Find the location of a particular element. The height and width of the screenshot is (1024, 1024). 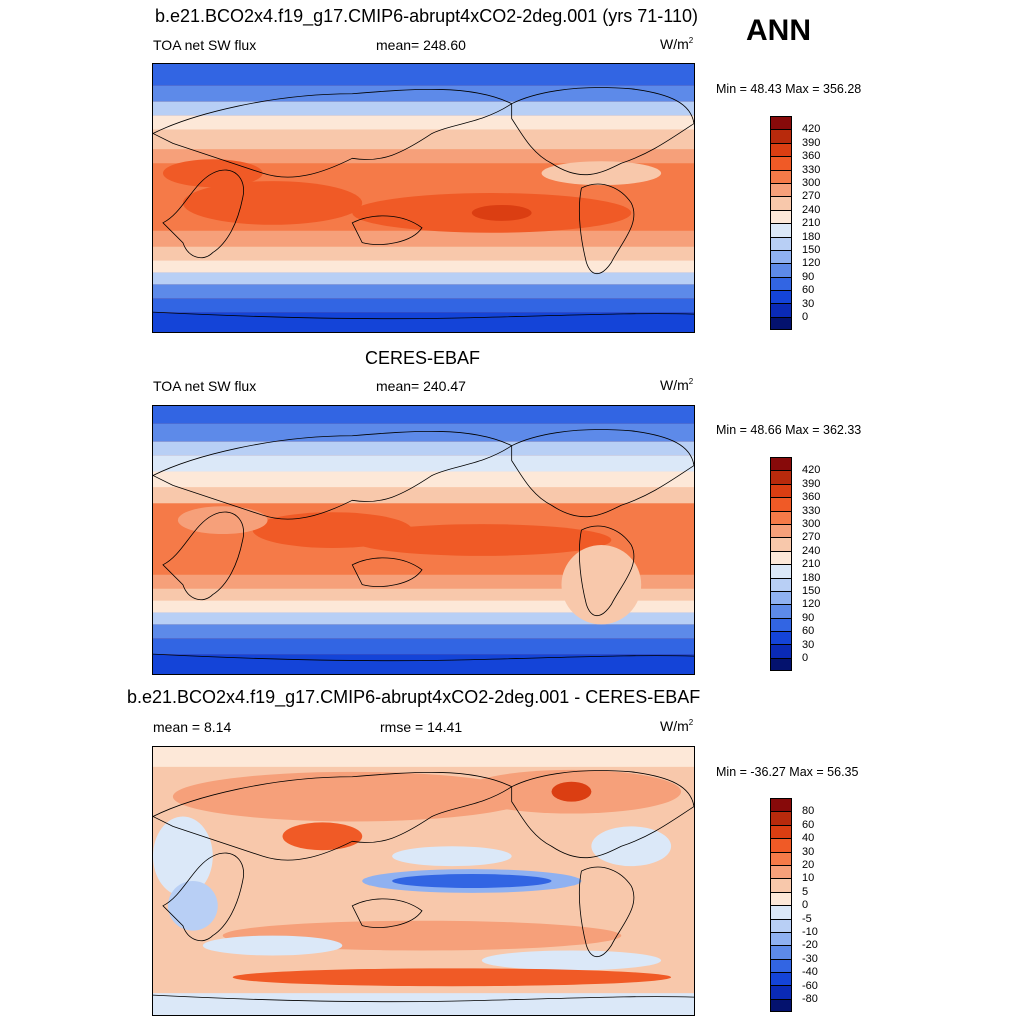

colorbar-tick-label: 240 is located at coordinates (811, 209).